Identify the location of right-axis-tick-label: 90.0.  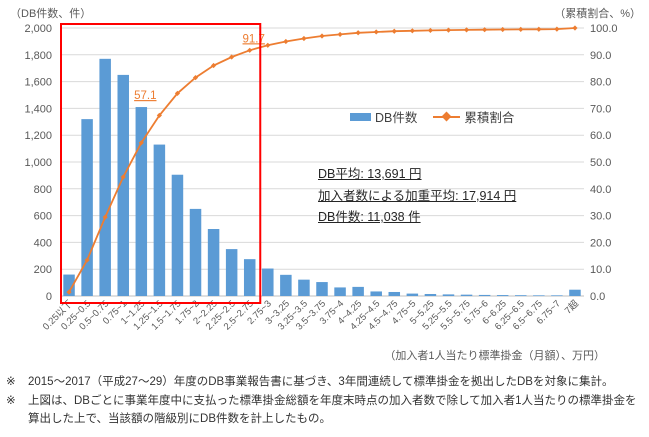
(600, 56).